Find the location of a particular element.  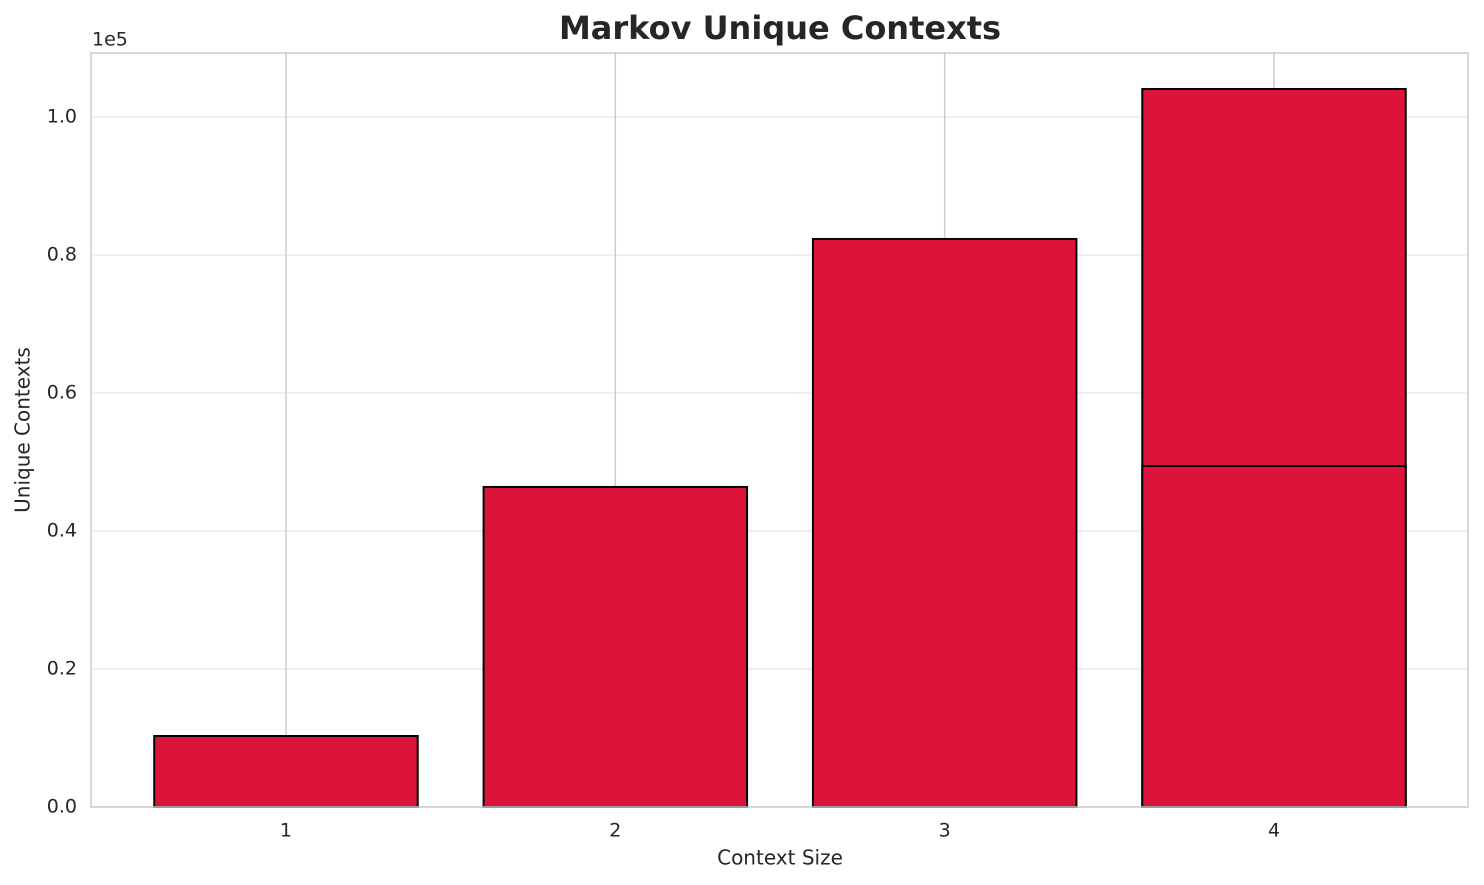

x-tick-label: 1 is located at coordinates (286, 831).